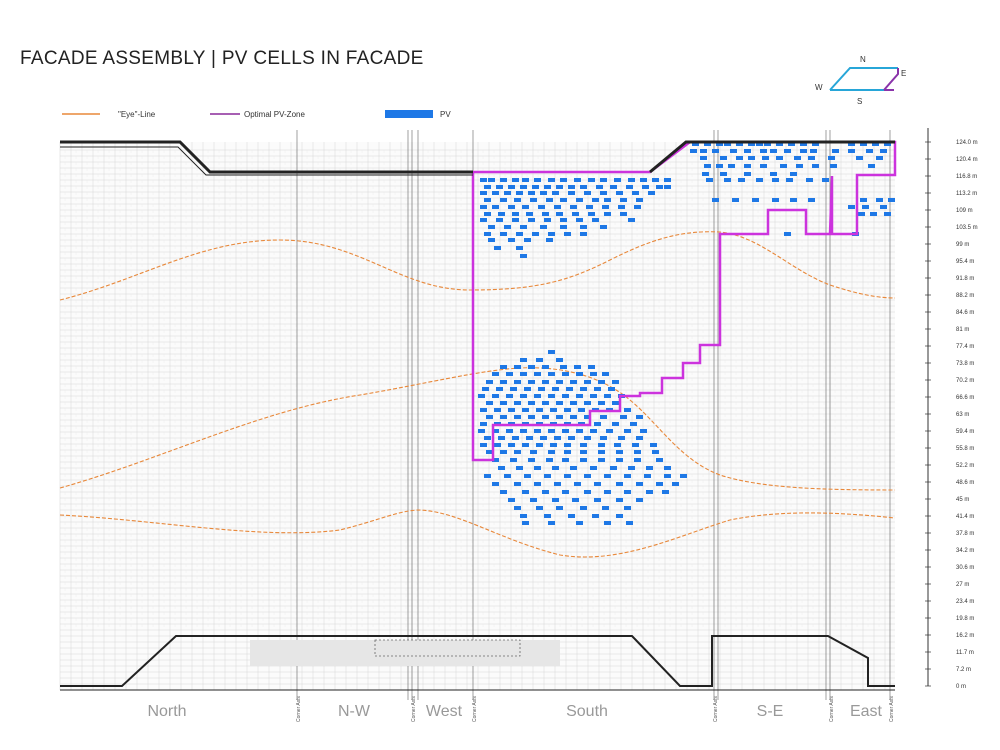  I want to click on pv-legend-swatch, so click(409, 114).